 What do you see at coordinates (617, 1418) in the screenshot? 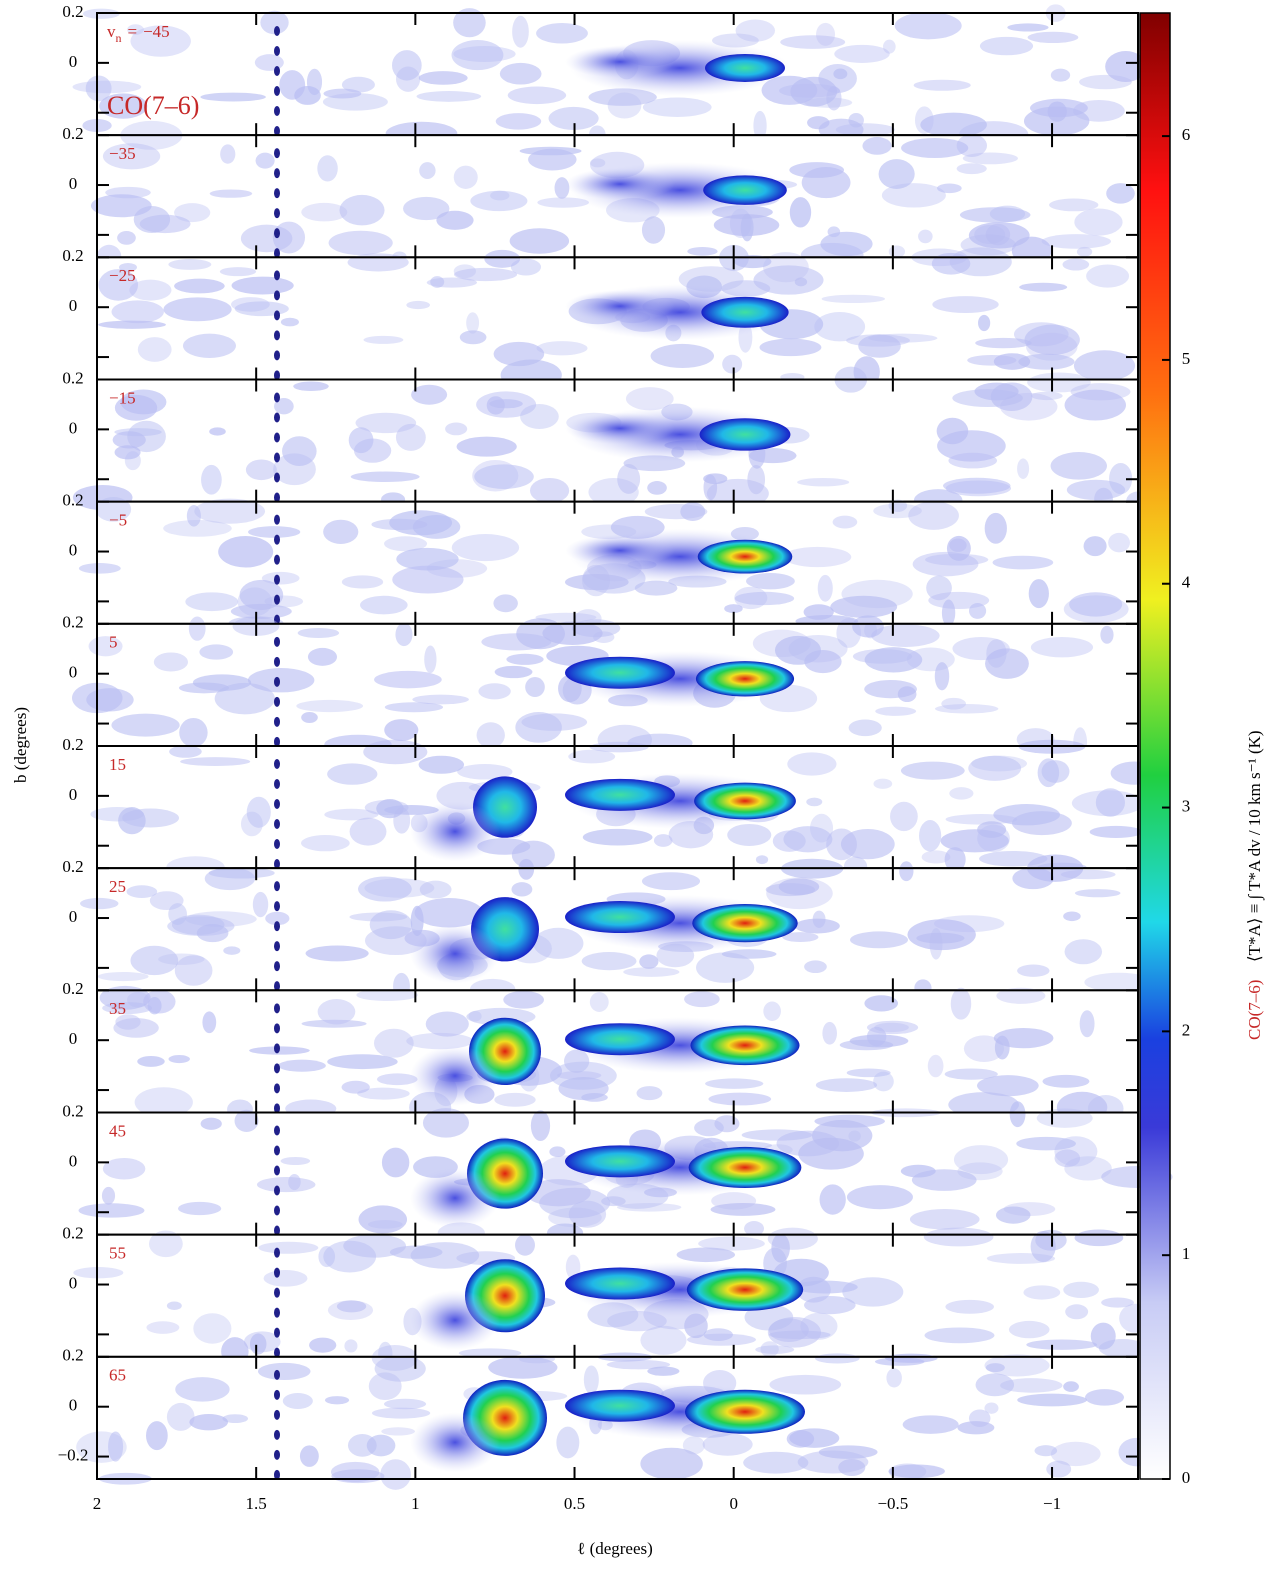
I see `panel-frame` at bounding box center [617, 1418].